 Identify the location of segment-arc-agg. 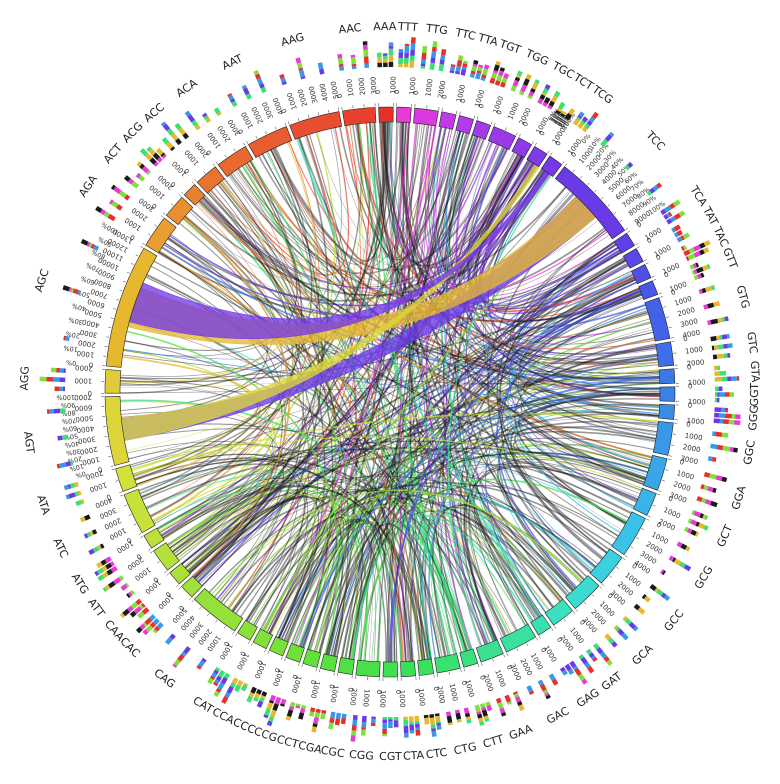
(113, 381).